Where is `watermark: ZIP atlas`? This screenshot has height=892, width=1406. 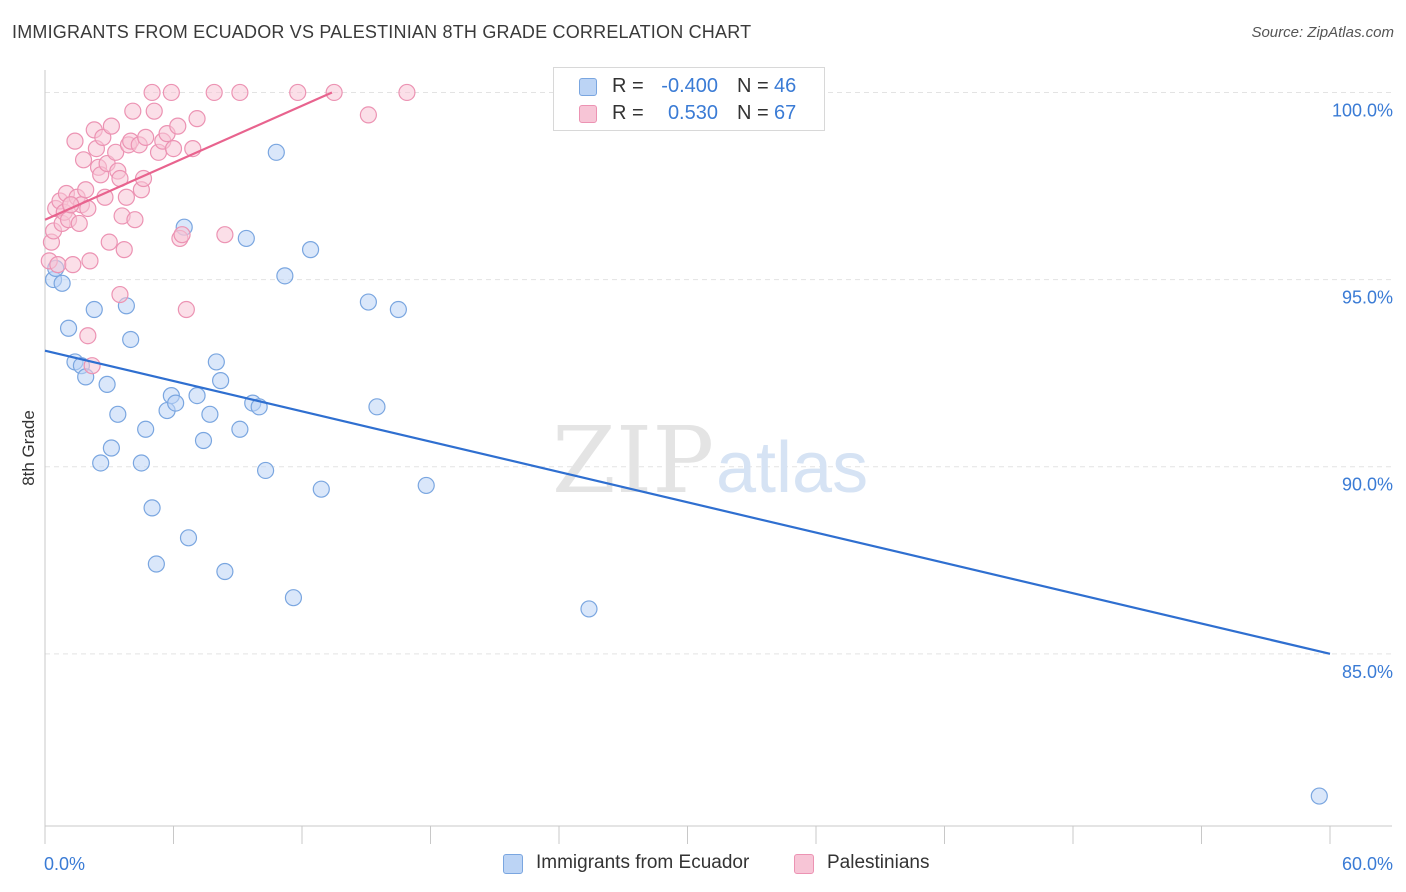
watermark: ZIP atlas is located at coordinates (710, 460).